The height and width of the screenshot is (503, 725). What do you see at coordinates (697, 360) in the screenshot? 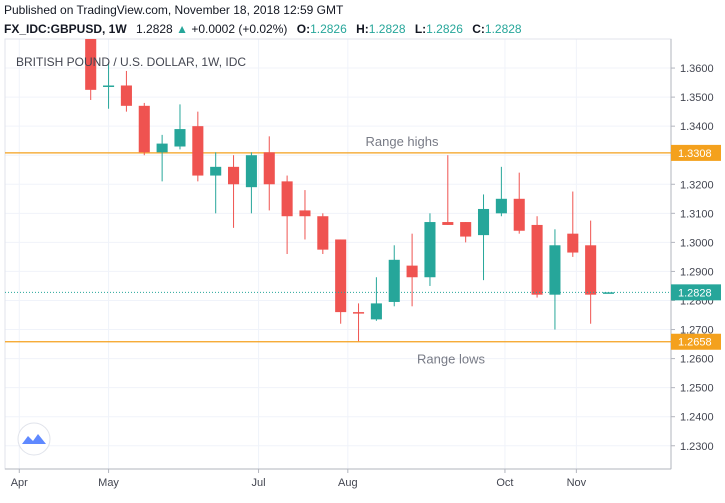
I see `price-tick-label: 1.2600` at bounding box center [697, 360].